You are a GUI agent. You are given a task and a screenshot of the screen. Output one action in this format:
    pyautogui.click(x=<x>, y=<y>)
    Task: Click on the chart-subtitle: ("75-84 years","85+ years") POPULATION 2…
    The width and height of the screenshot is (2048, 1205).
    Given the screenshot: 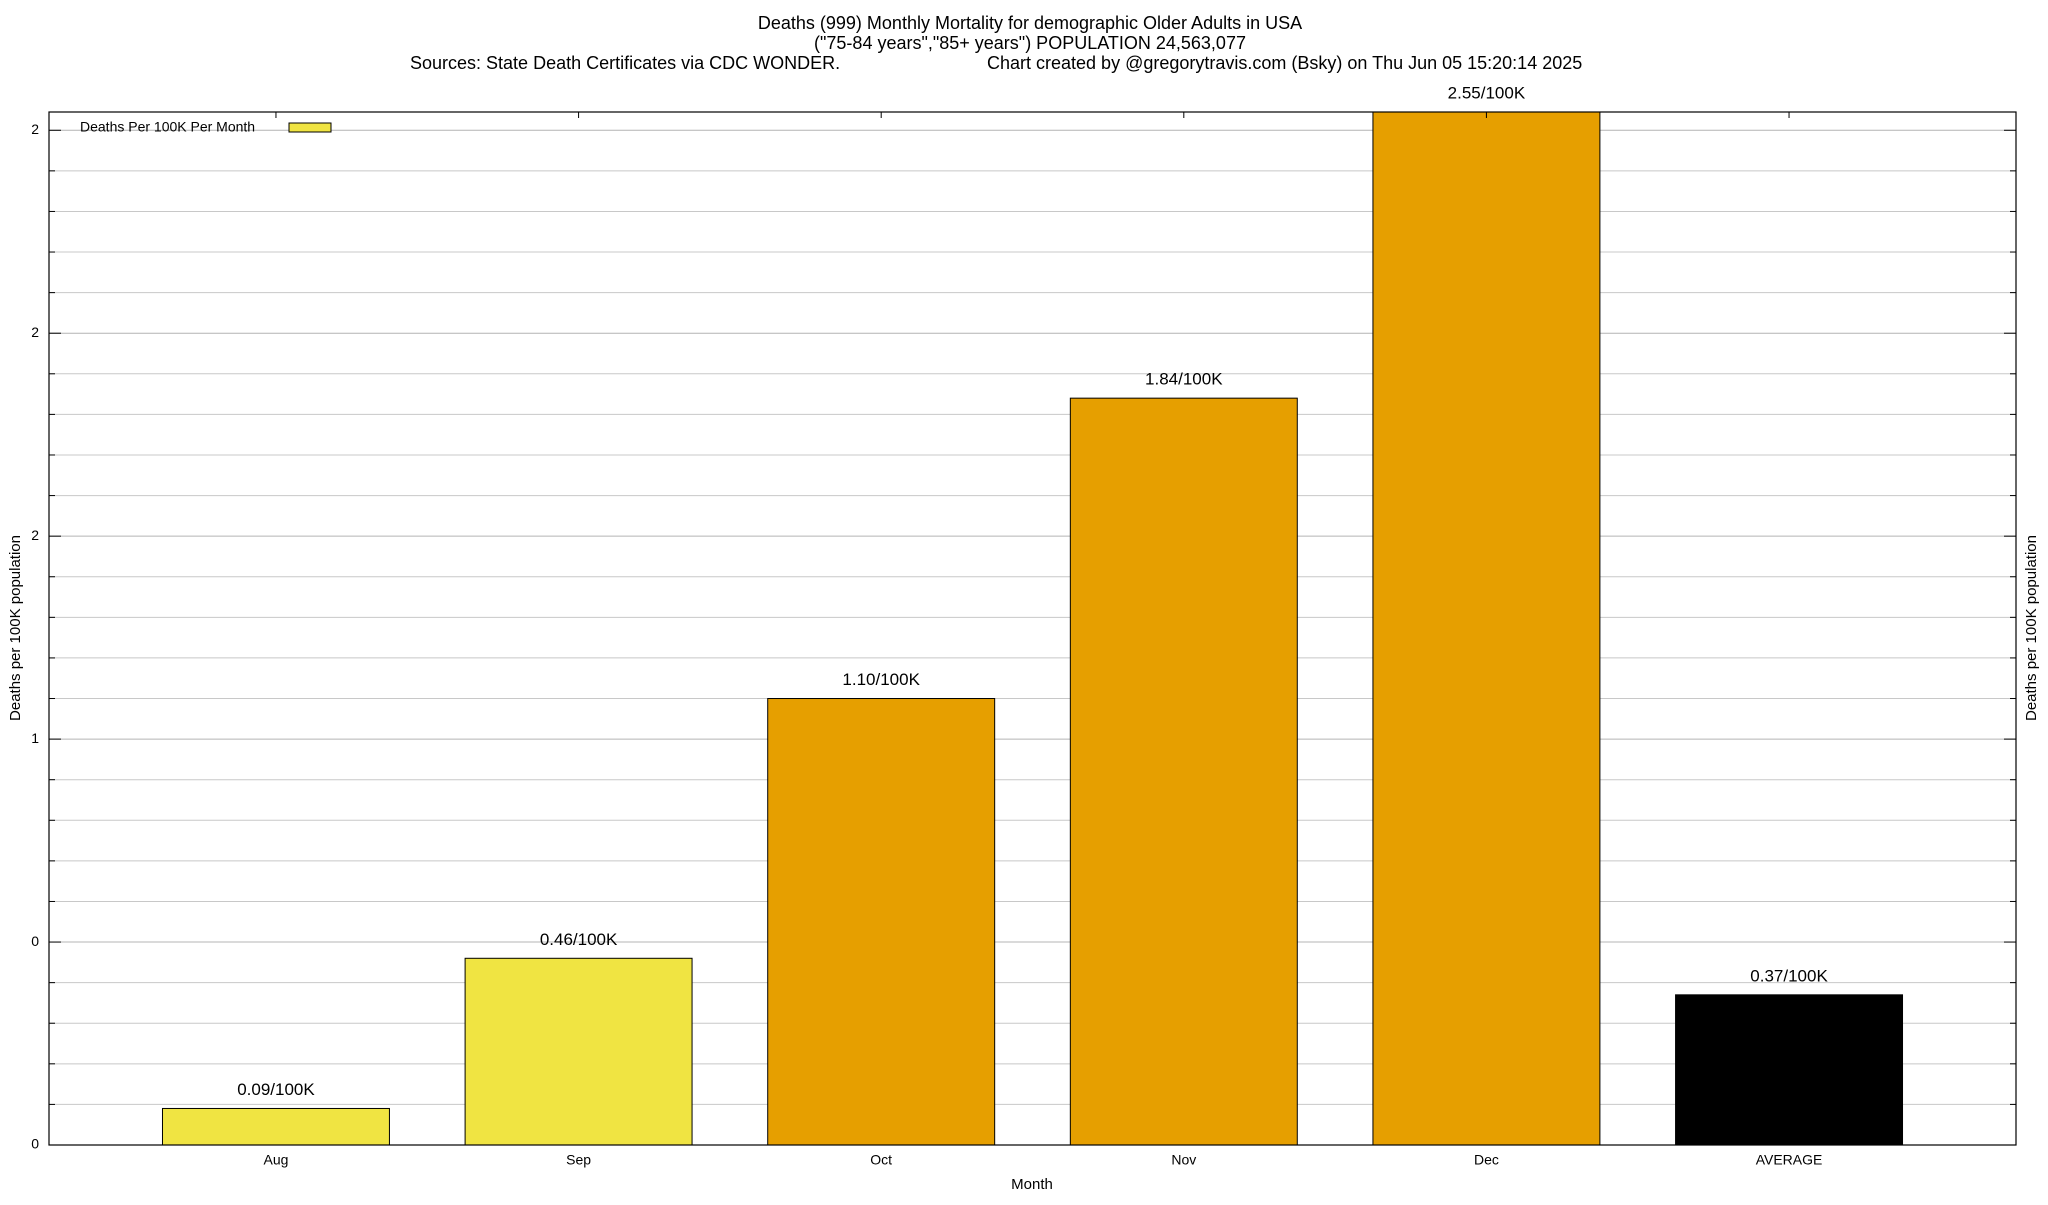 What is the action you would take?
    pyautogui.click(x=1030, y=43)
    